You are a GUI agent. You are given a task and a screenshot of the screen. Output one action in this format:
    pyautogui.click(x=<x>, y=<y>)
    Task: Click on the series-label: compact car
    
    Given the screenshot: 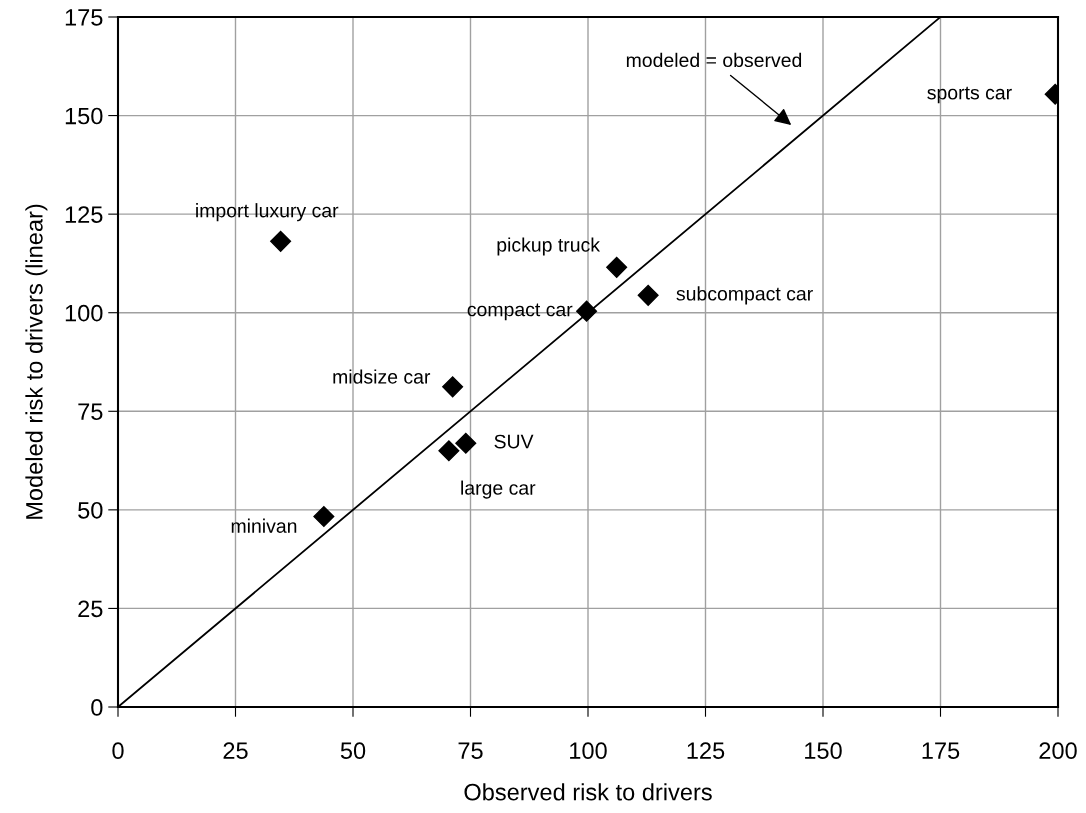 What is the action you would take?
    pyautogui.click(x=520, y=312)
    